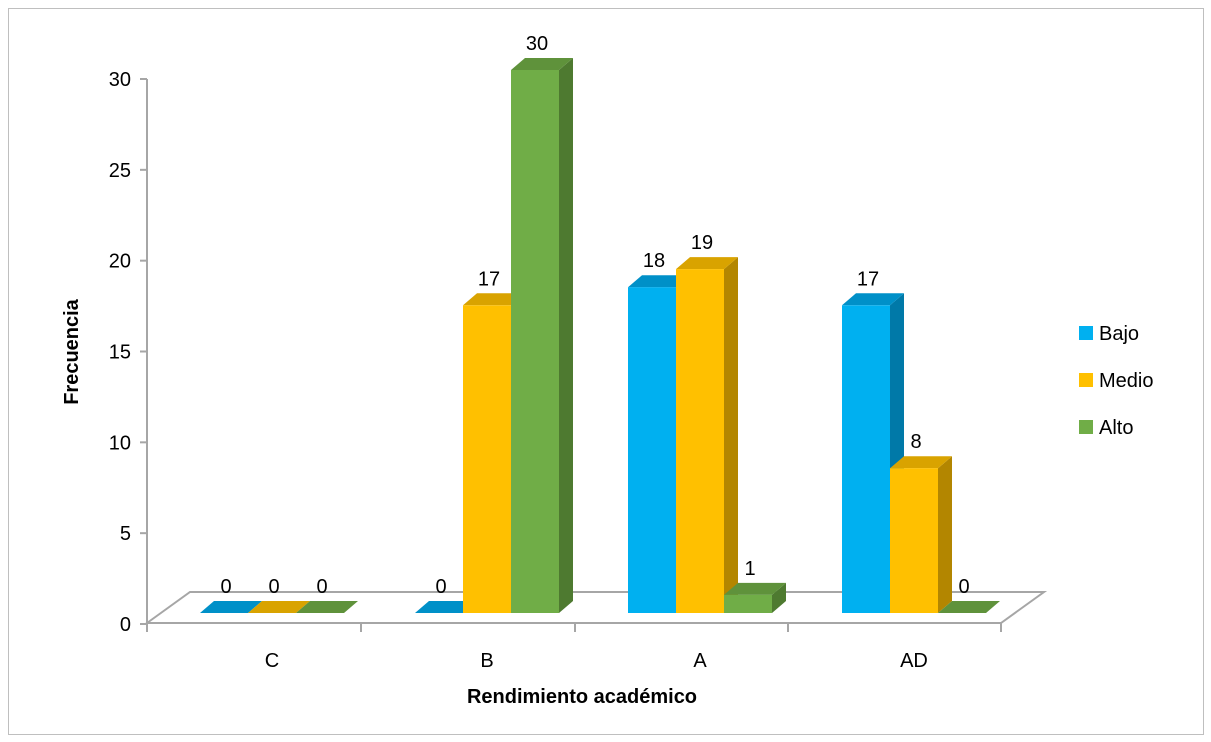 Image resolution: width=1211 pixels, height=742 pixels. I want to click on bar-alto-a, so click(755, 597).